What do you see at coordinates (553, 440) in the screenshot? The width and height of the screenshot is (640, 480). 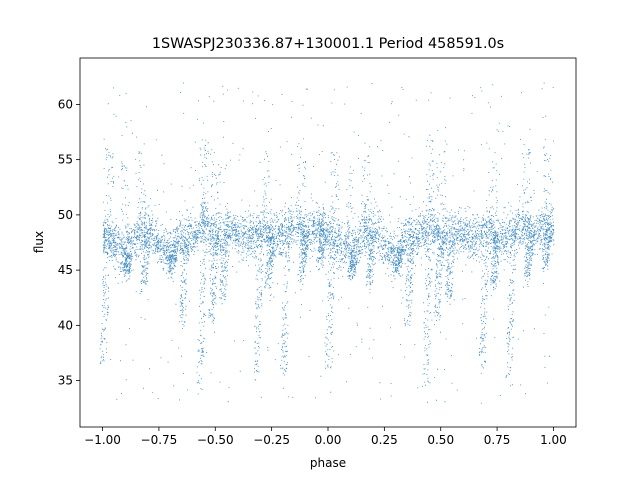 I see `x-tick-label: 1.00` at bounding box center [553, 440].